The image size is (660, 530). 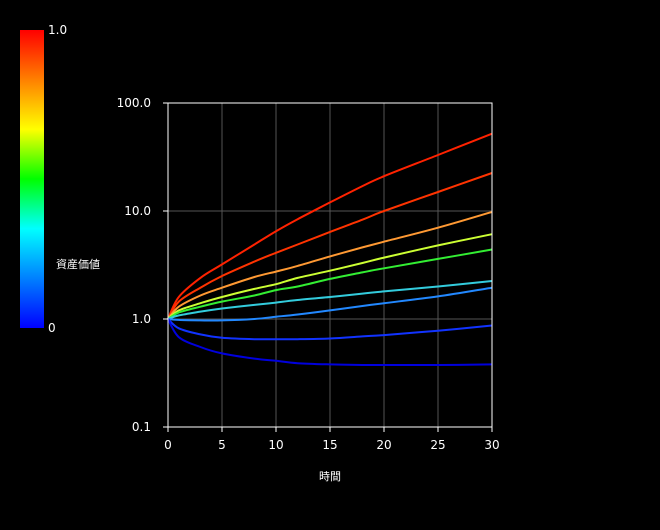 I want to click on x-tick-label: 10, so click(x=275, y=445).